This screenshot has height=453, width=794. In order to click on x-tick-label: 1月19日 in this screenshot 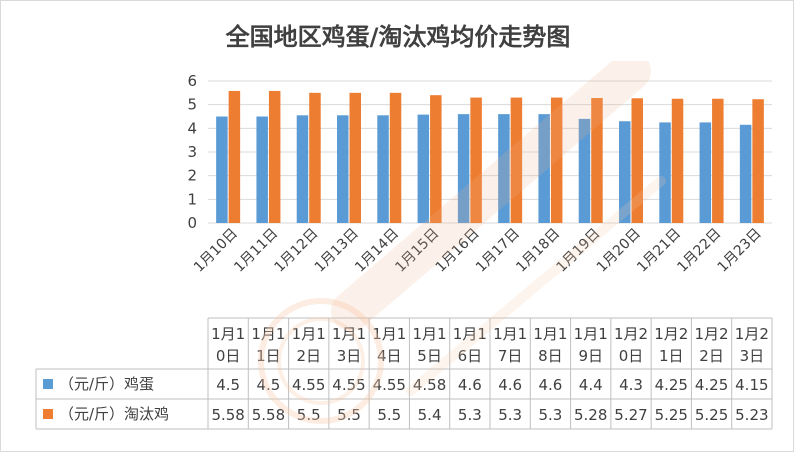, I will do `click(579, 251)`.